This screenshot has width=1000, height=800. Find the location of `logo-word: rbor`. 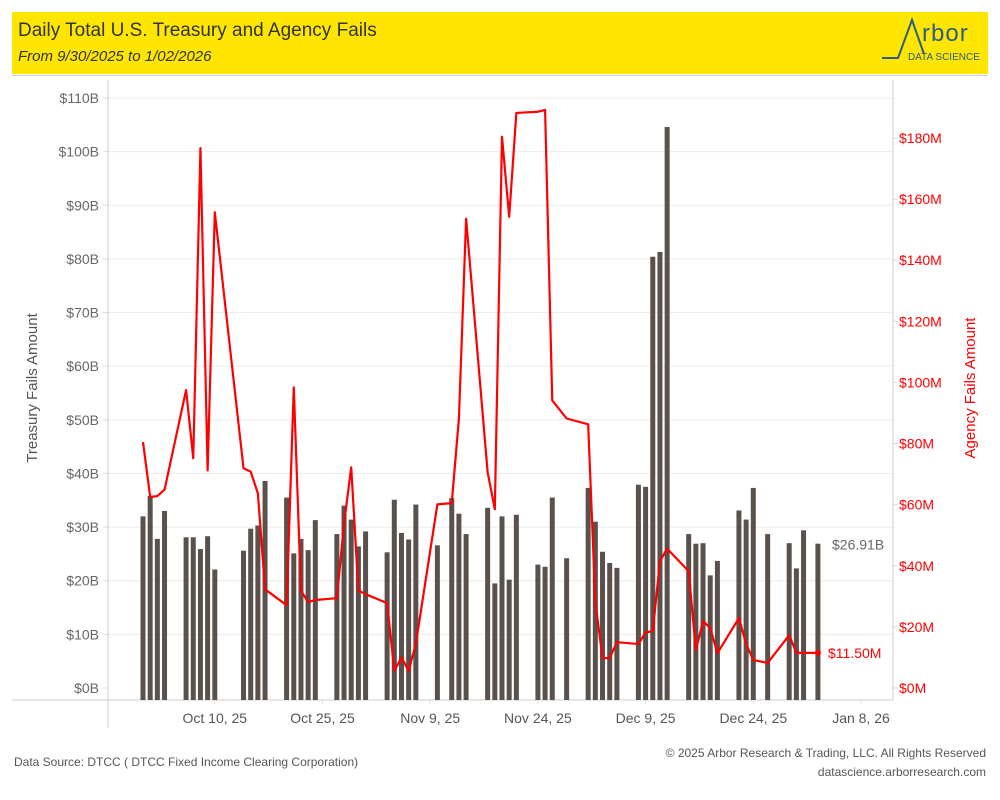

logo-word: rbor is located at coordinates (945, 33).